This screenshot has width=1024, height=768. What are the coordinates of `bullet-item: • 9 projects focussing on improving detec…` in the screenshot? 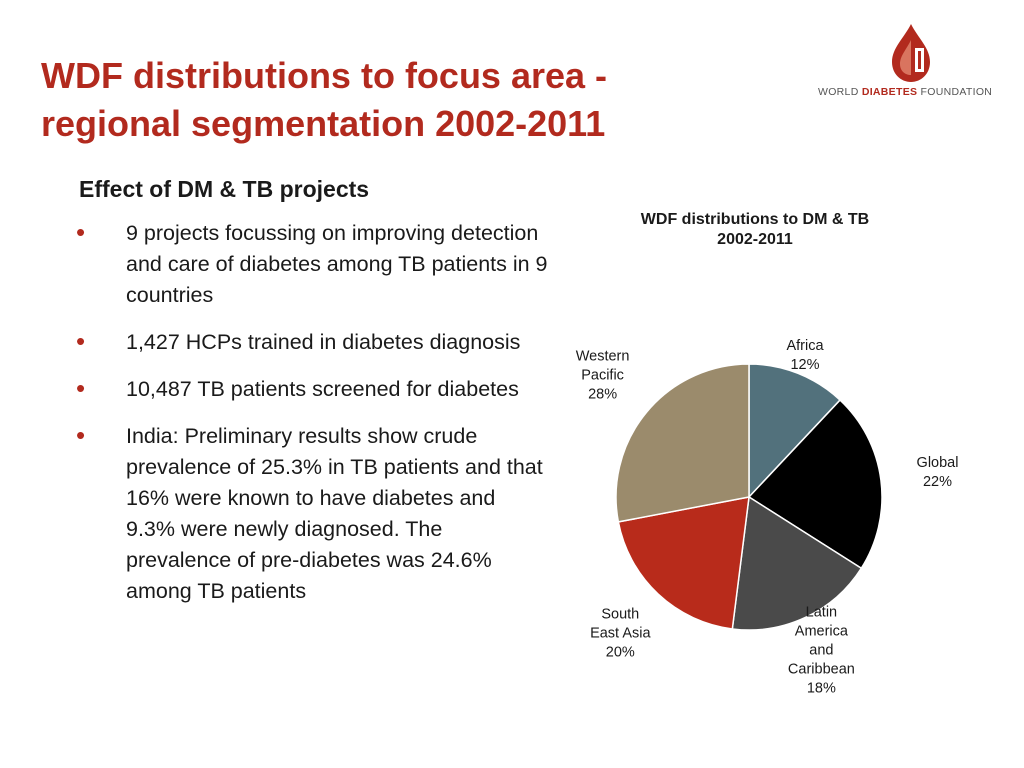 It's located at (312, 264).